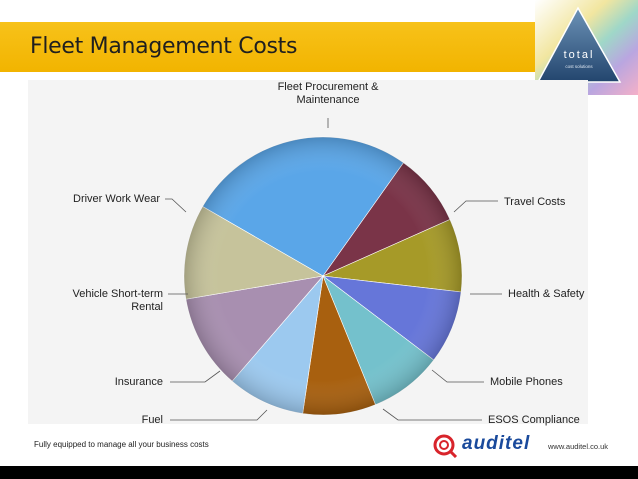  I want to click on slice-label: ESOS Compliance, so click(534, 420).